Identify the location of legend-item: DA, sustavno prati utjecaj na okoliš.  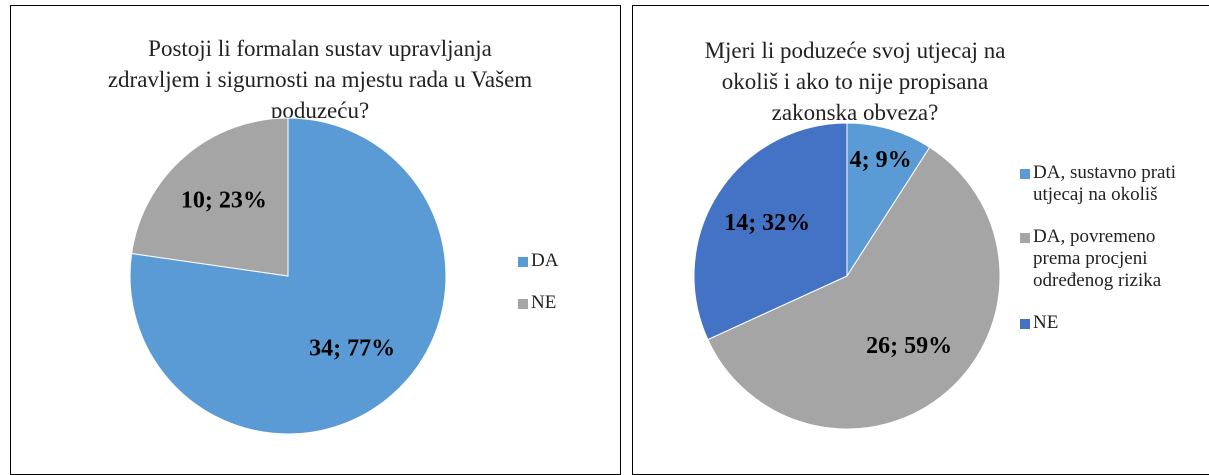
(1110, 184).